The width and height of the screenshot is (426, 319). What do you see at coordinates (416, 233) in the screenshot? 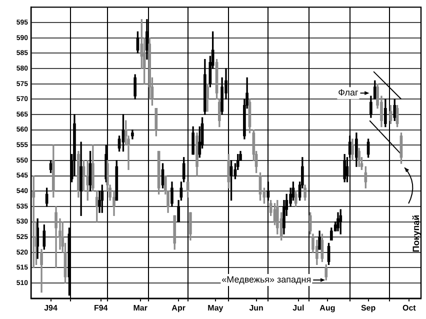
I see `annotation: Покупай` at bounding box center [416, 233].